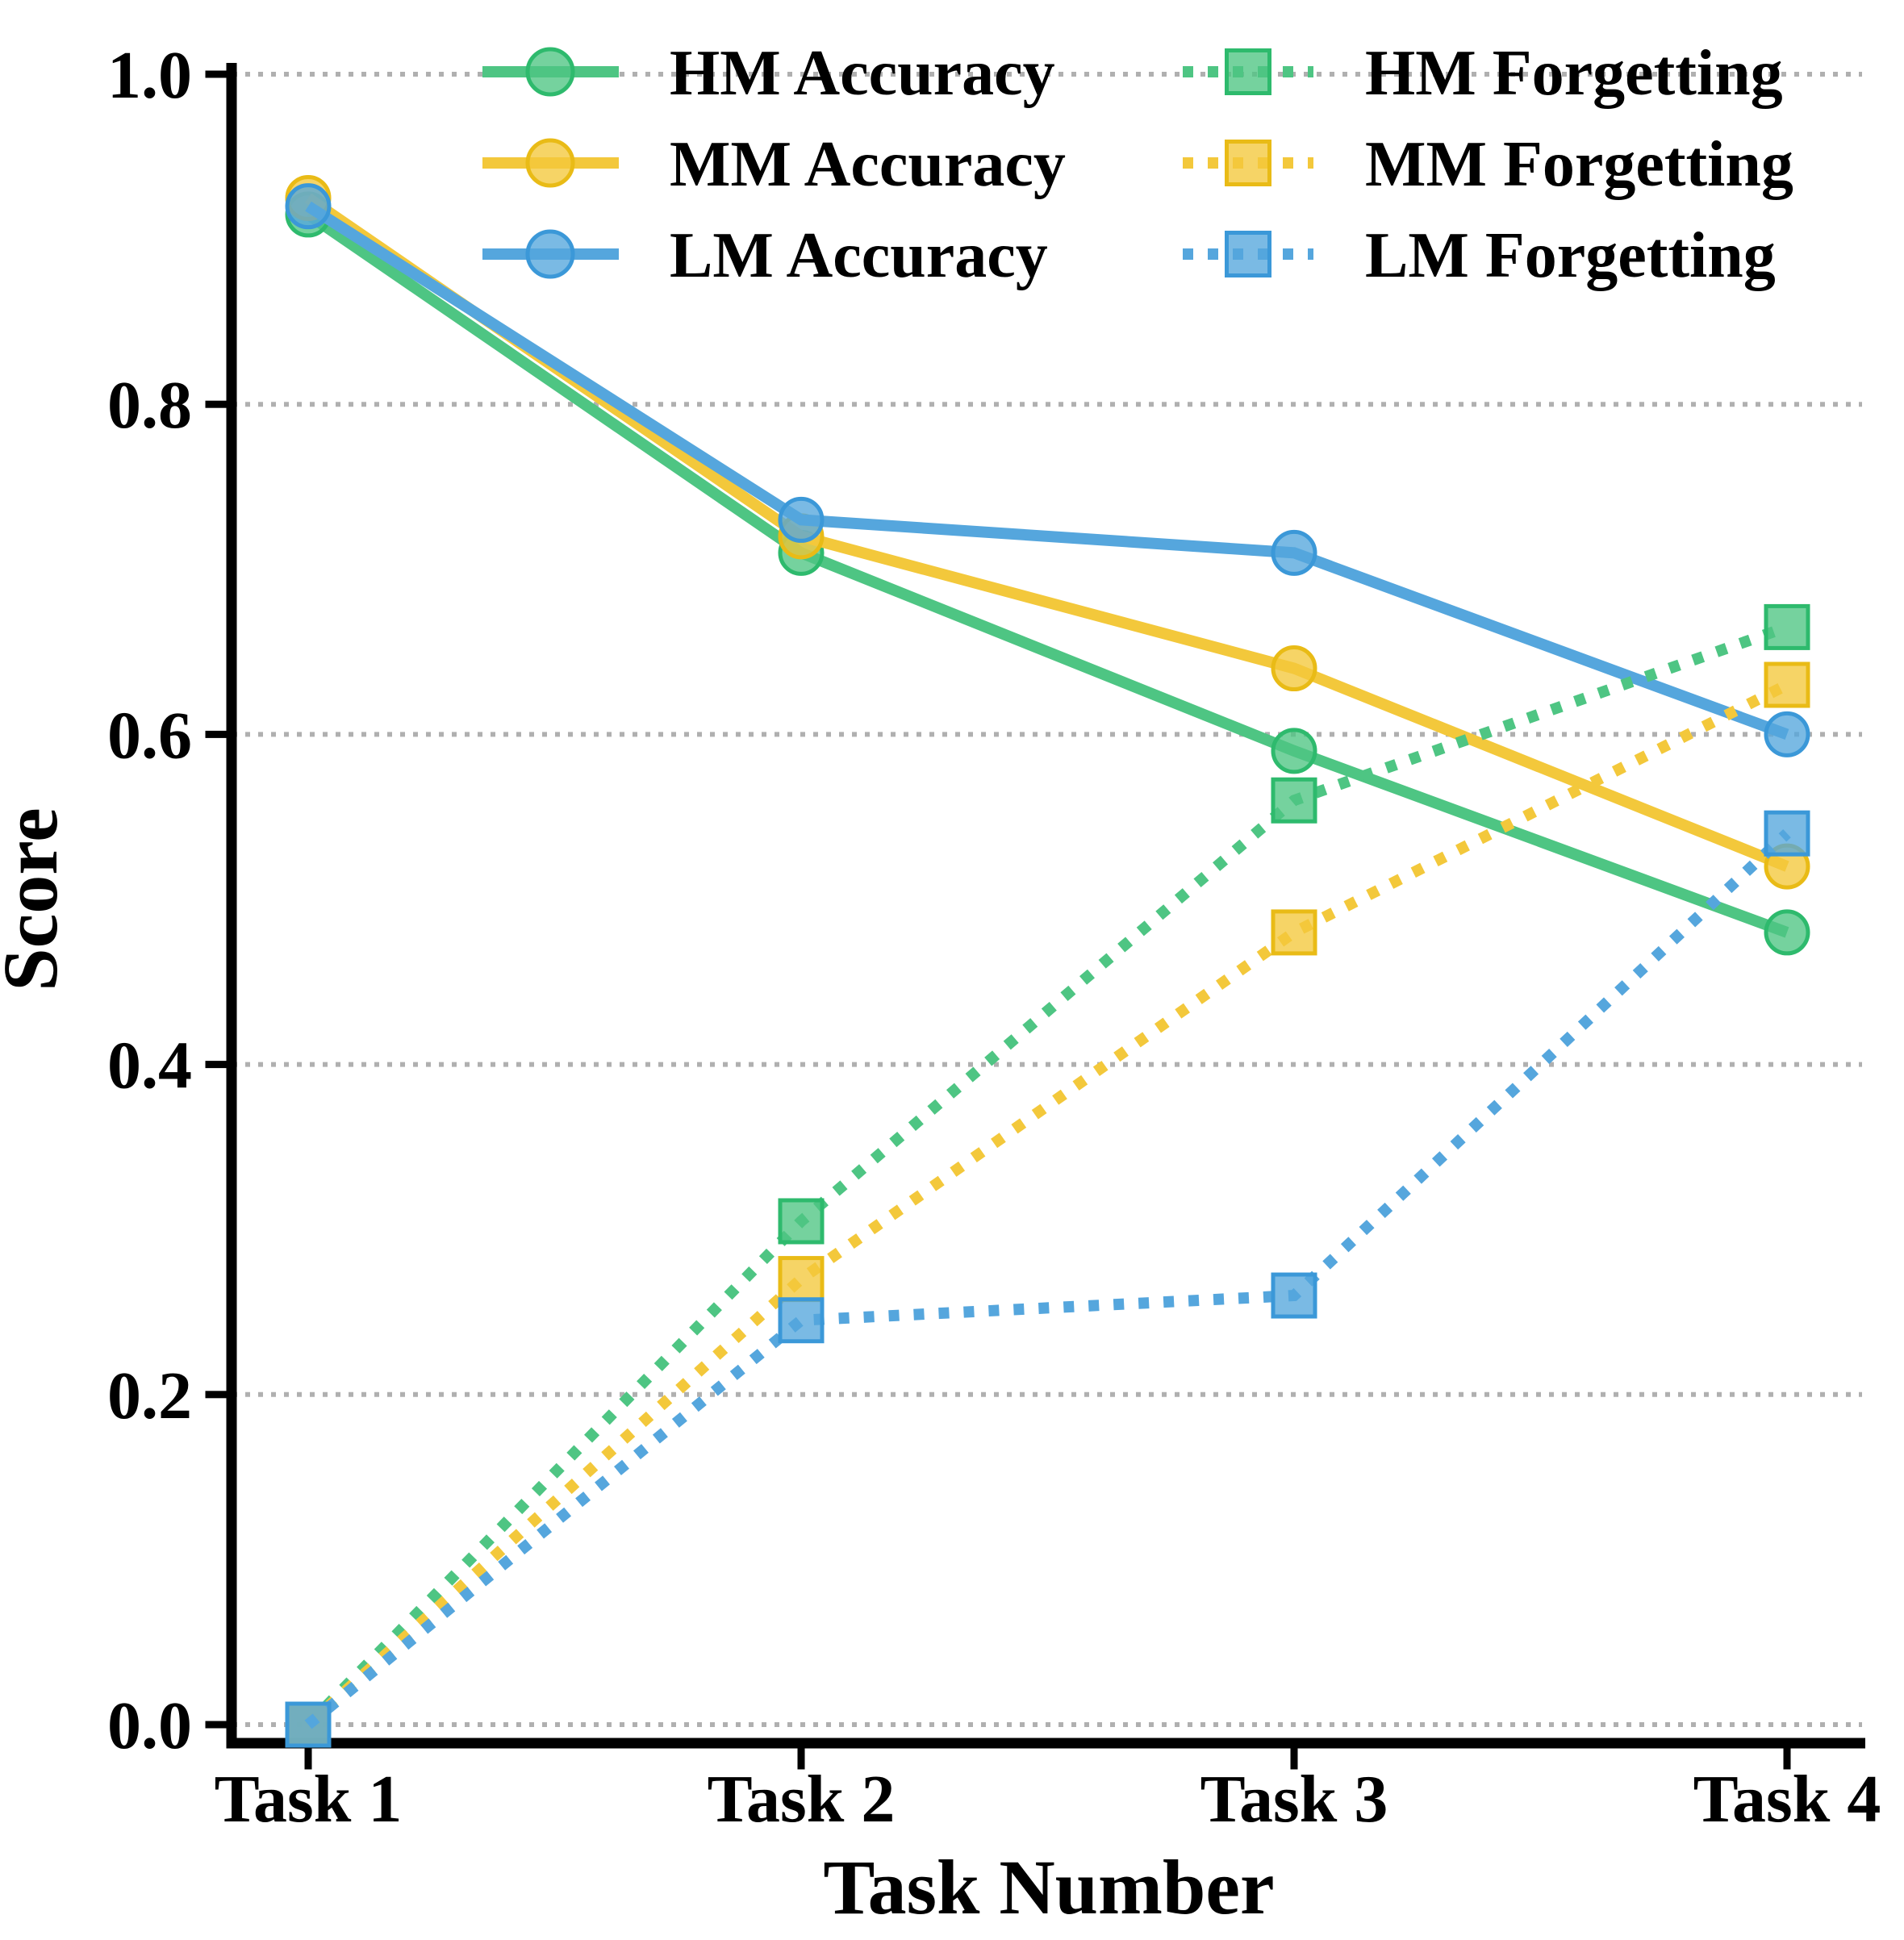  What do you see at coordinates (863, 73) in the screenshot?
I see `legend-label: HM Accuracy` at bounding box center [863, 73].